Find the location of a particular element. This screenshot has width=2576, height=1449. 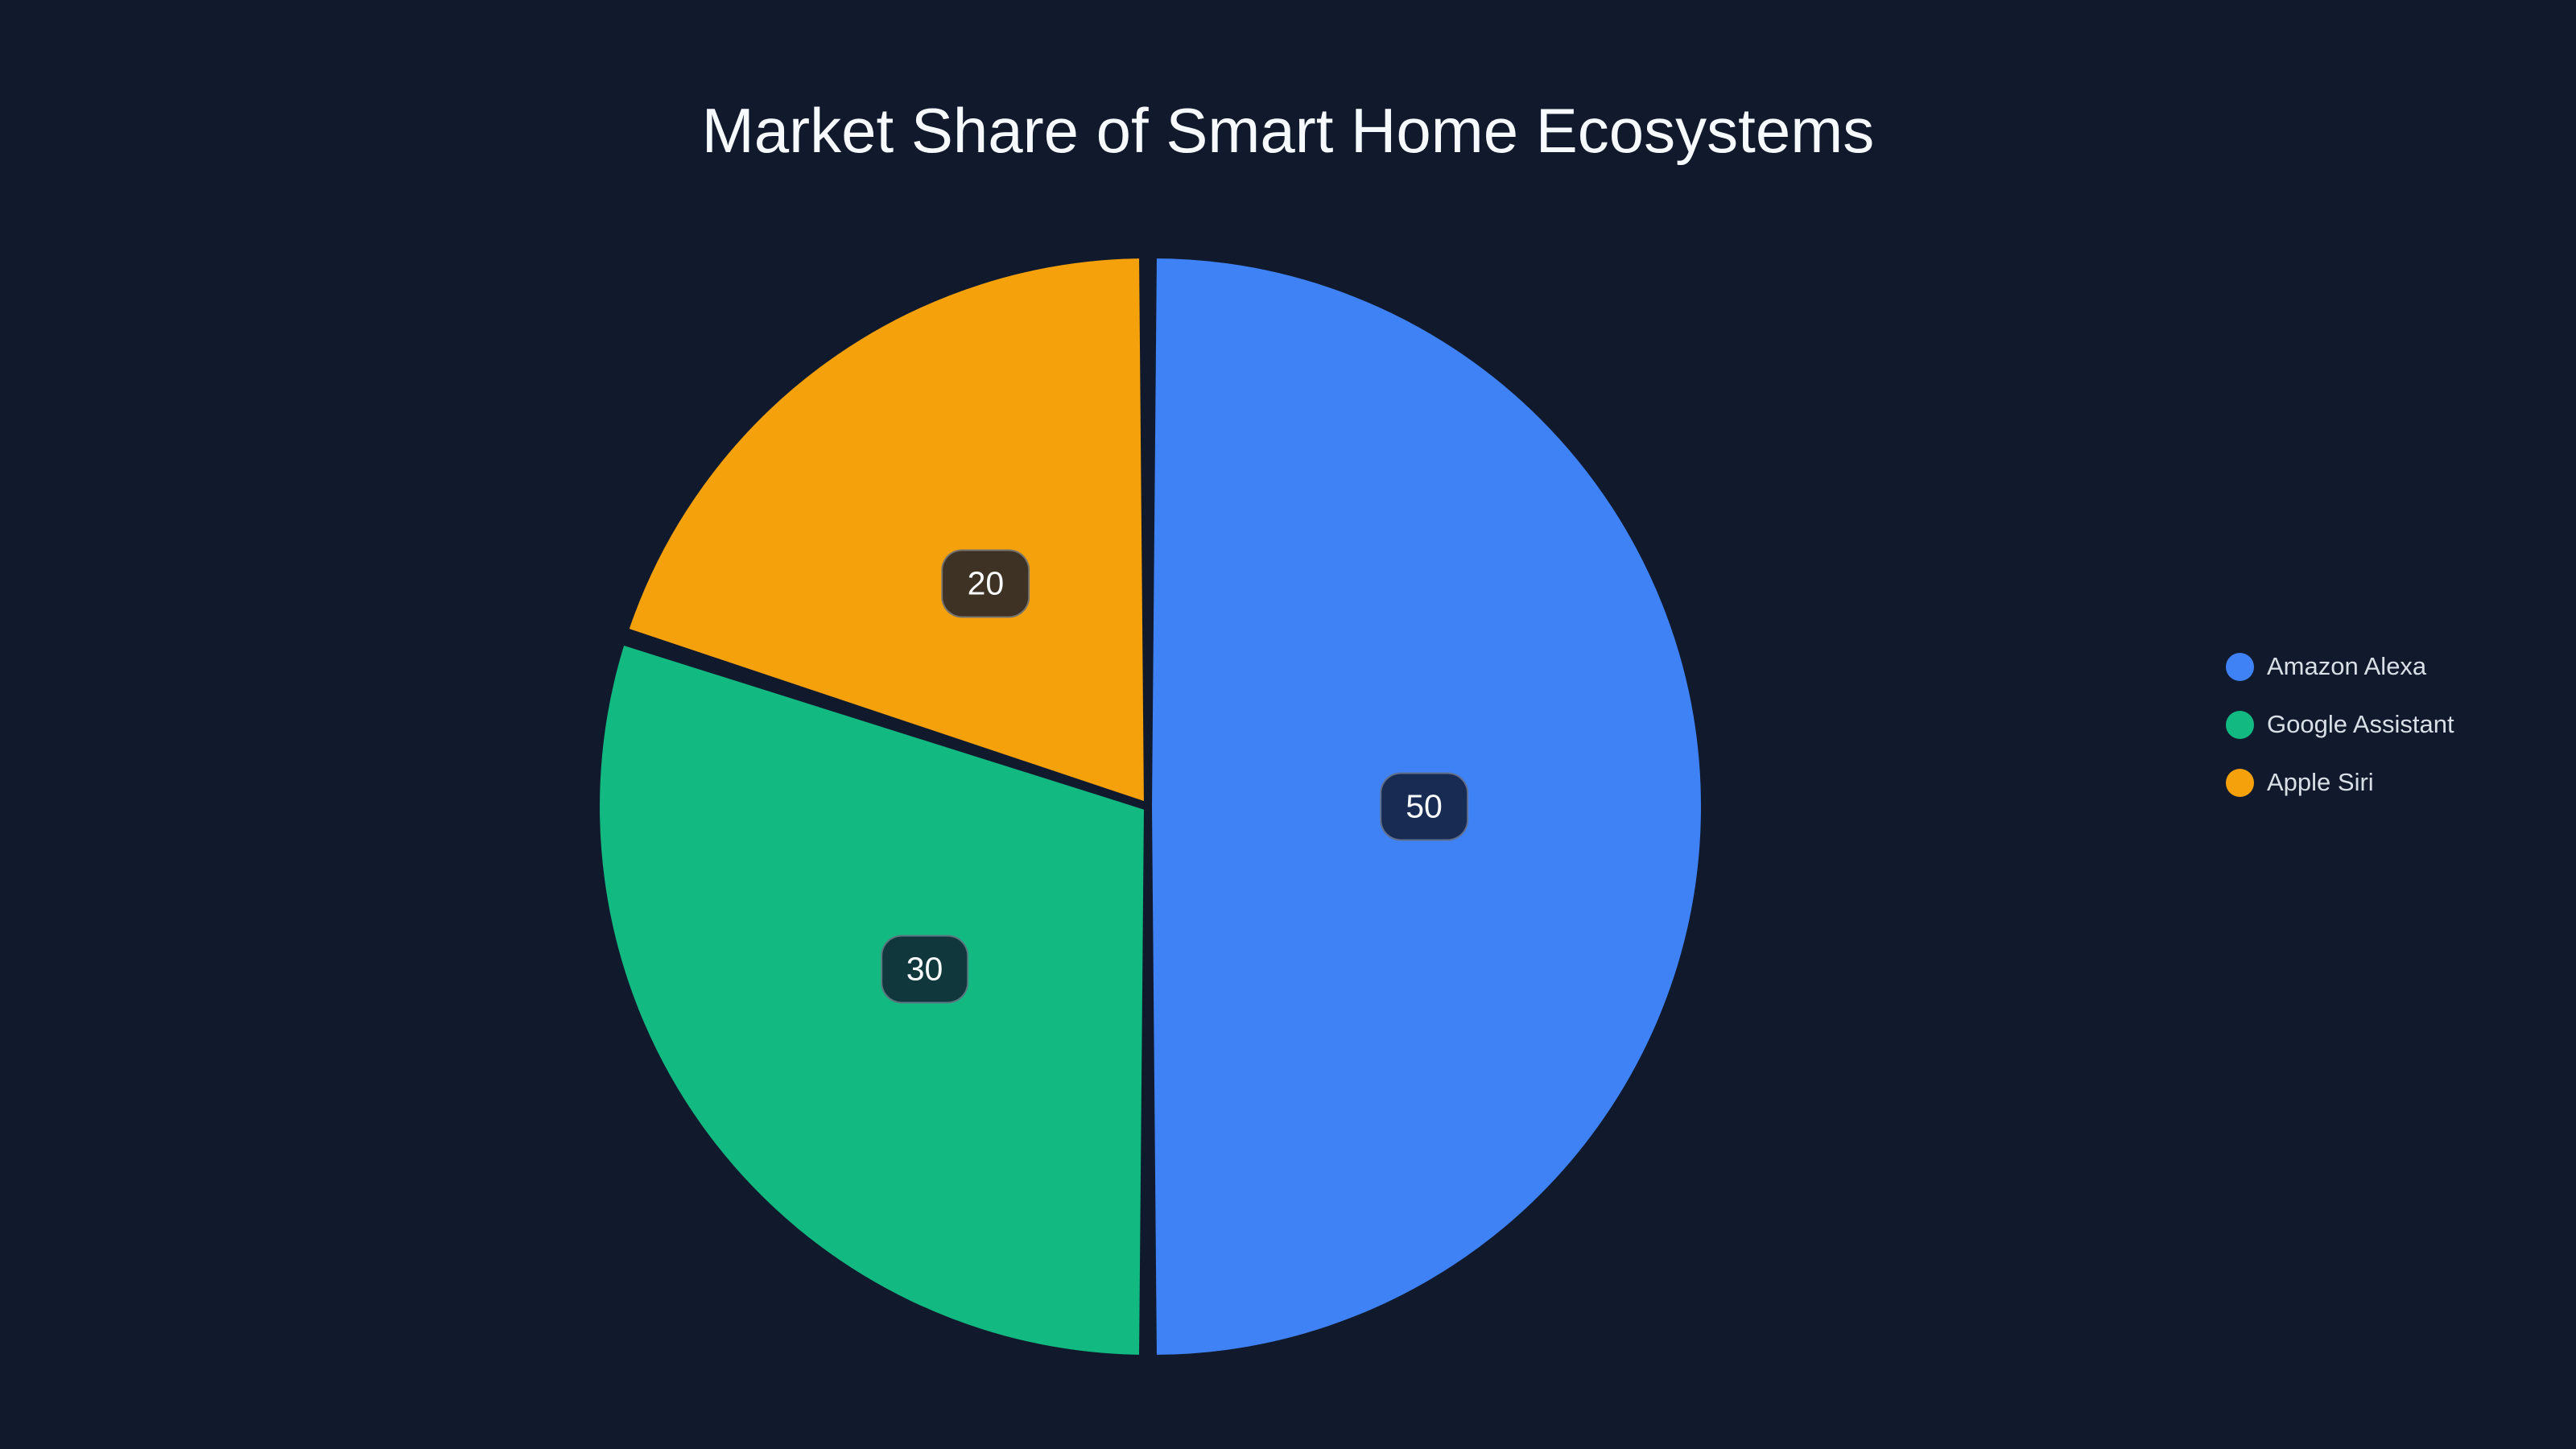

legend: Amazon Alexa Google Assistant Apple Siri is located at coordinates (2340, 724).